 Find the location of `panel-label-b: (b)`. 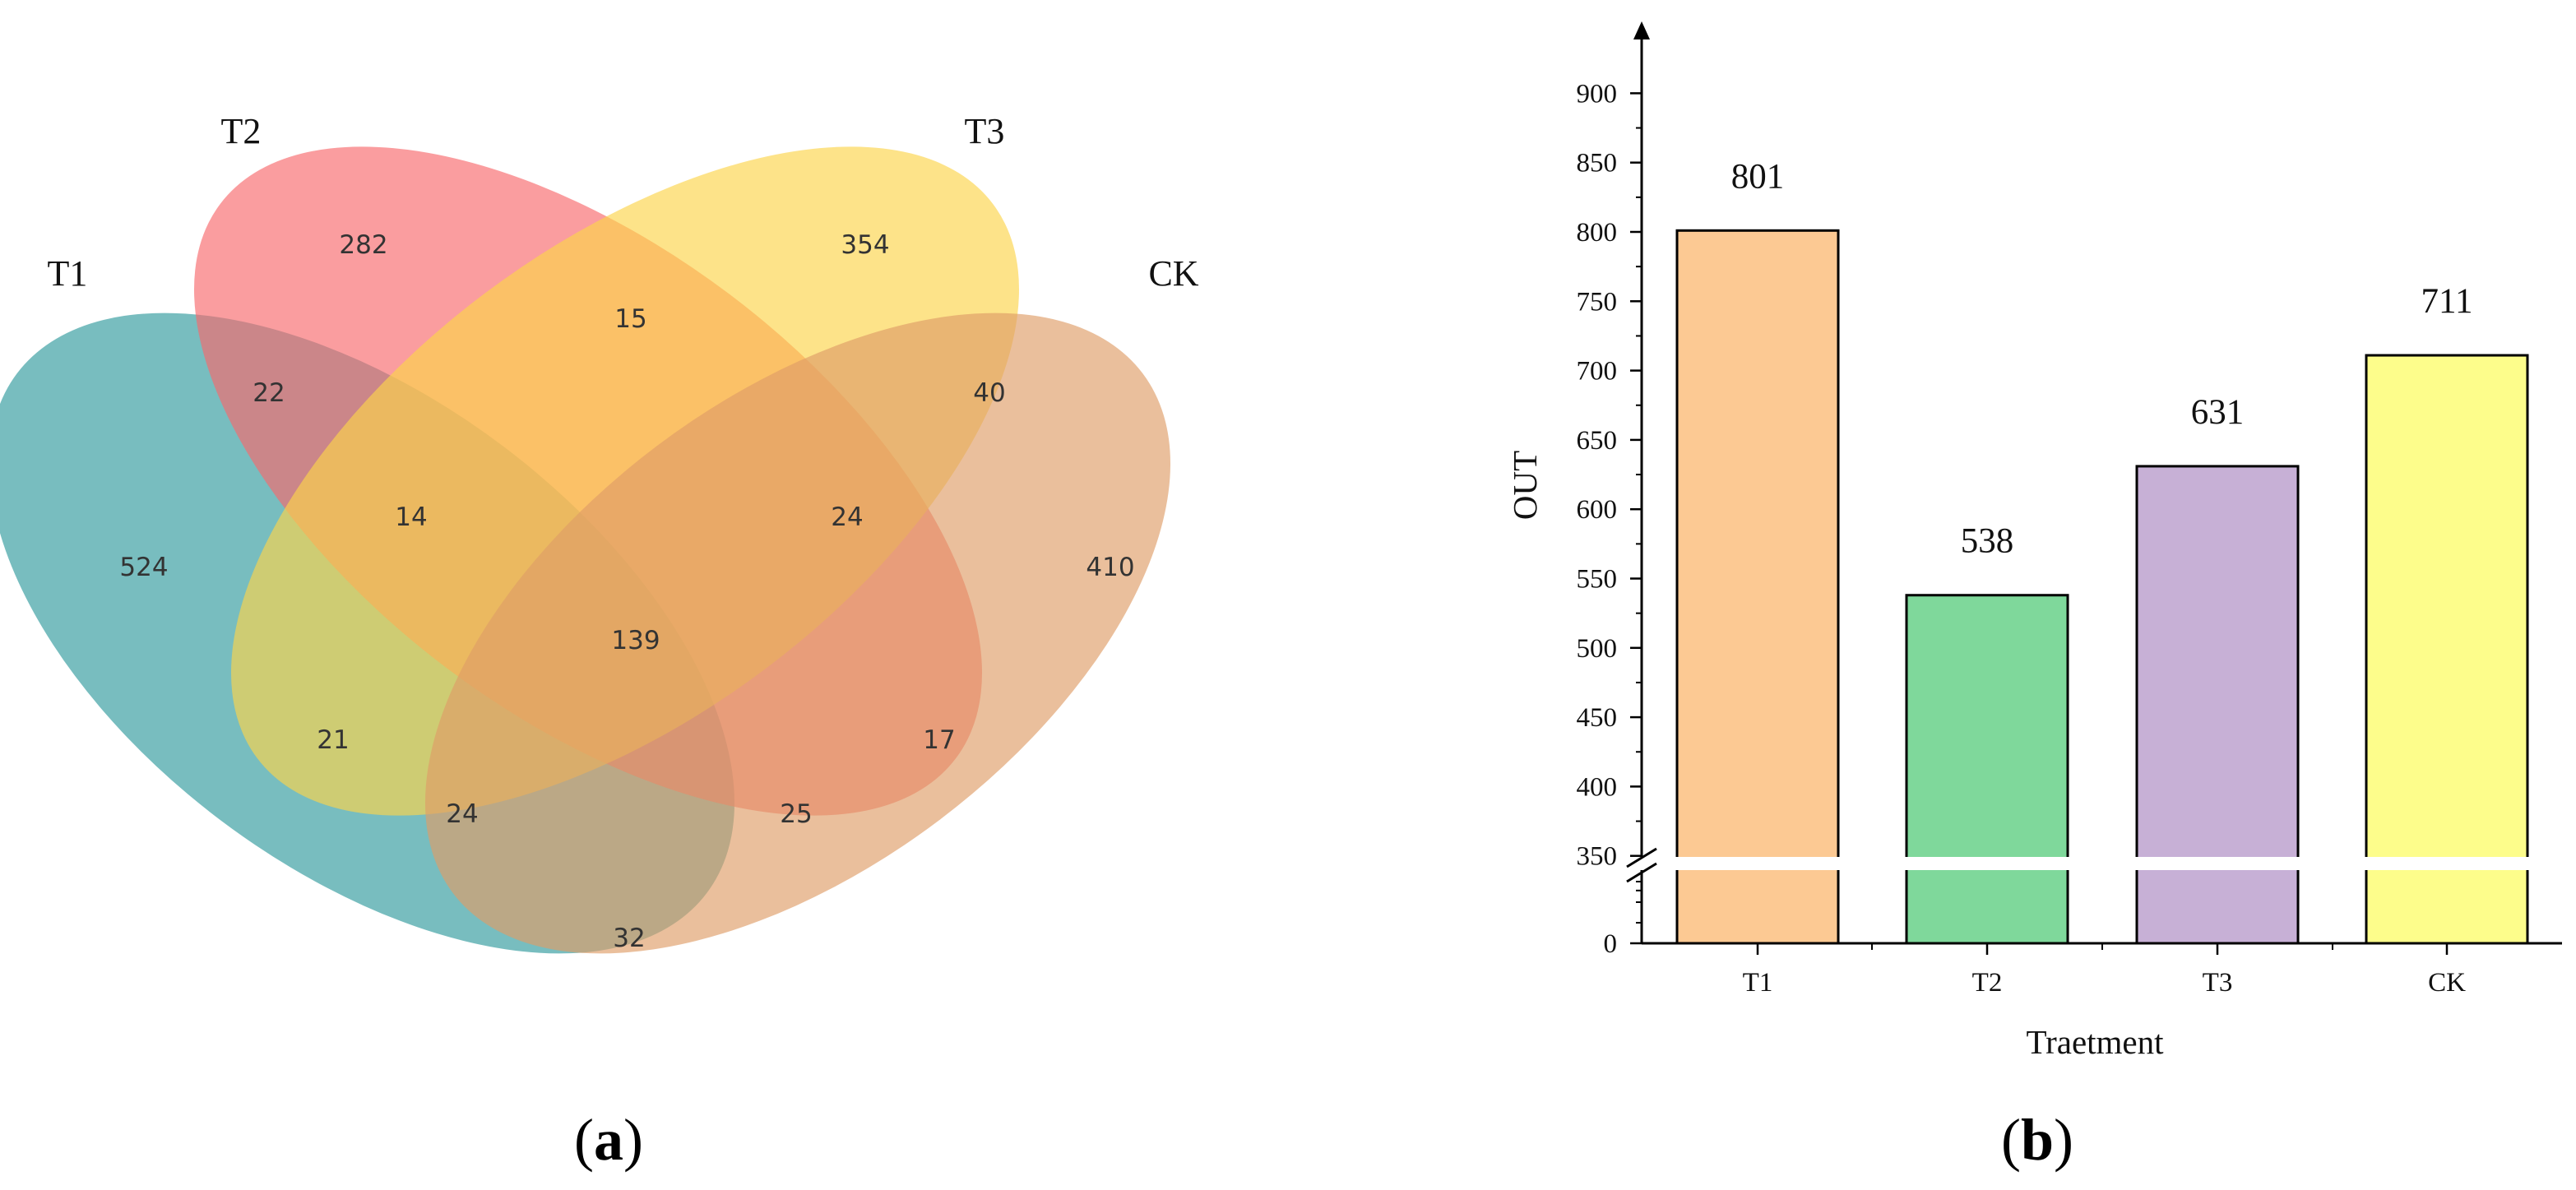

panel-label-b: (b) is located at coordinates (2037, 1140).